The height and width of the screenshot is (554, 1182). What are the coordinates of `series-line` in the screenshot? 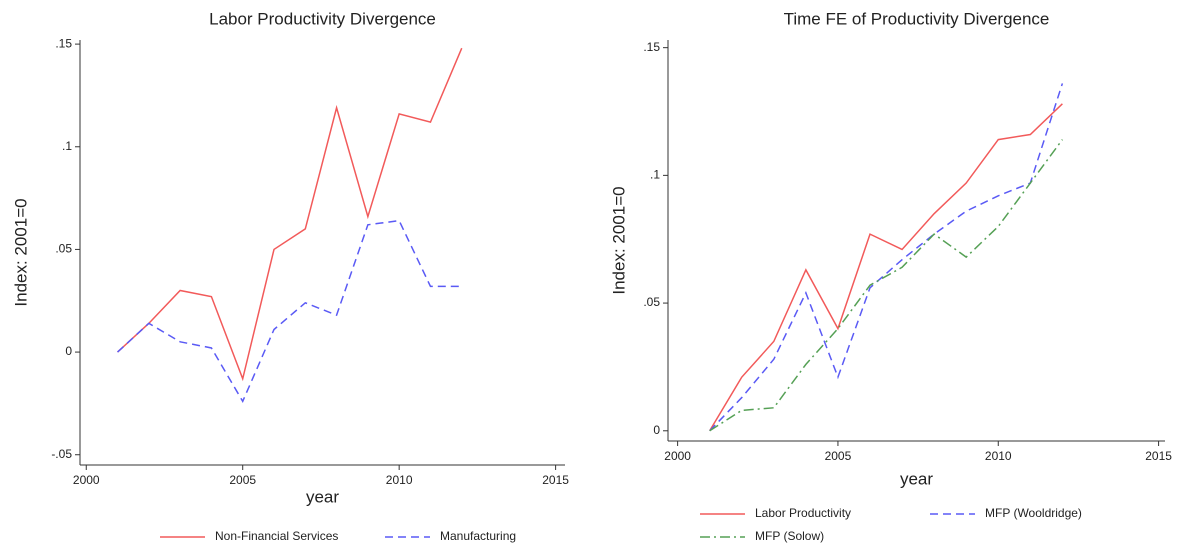 It's located at (289, 311).